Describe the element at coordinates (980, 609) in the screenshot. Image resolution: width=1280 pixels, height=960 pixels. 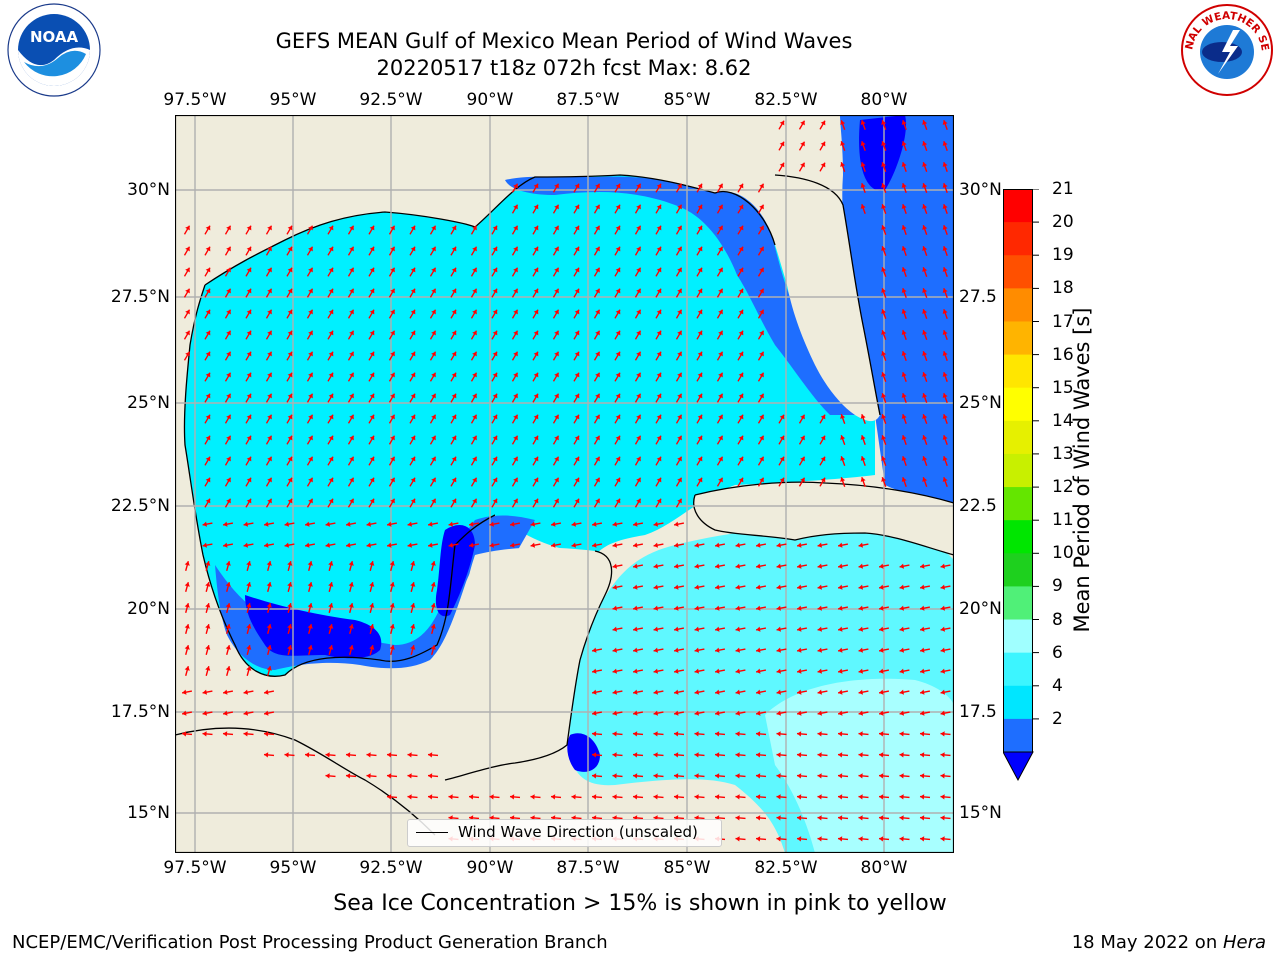
I see `lat-label: 20°N` at that location.